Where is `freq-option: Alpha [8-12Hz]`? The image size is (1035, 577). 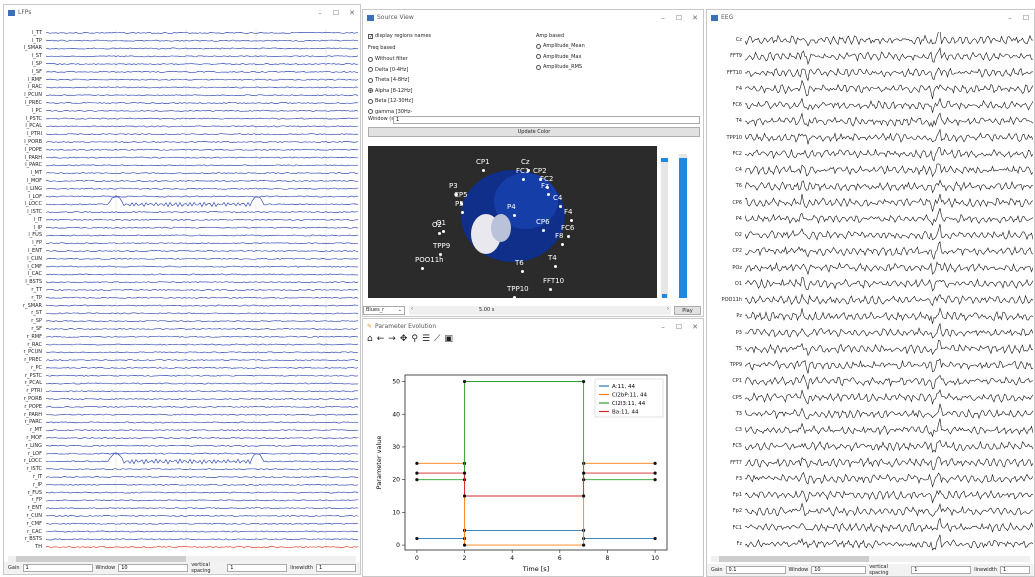 freq-option: Alpha [8-12Hz] is located at coordinates (390, 91).